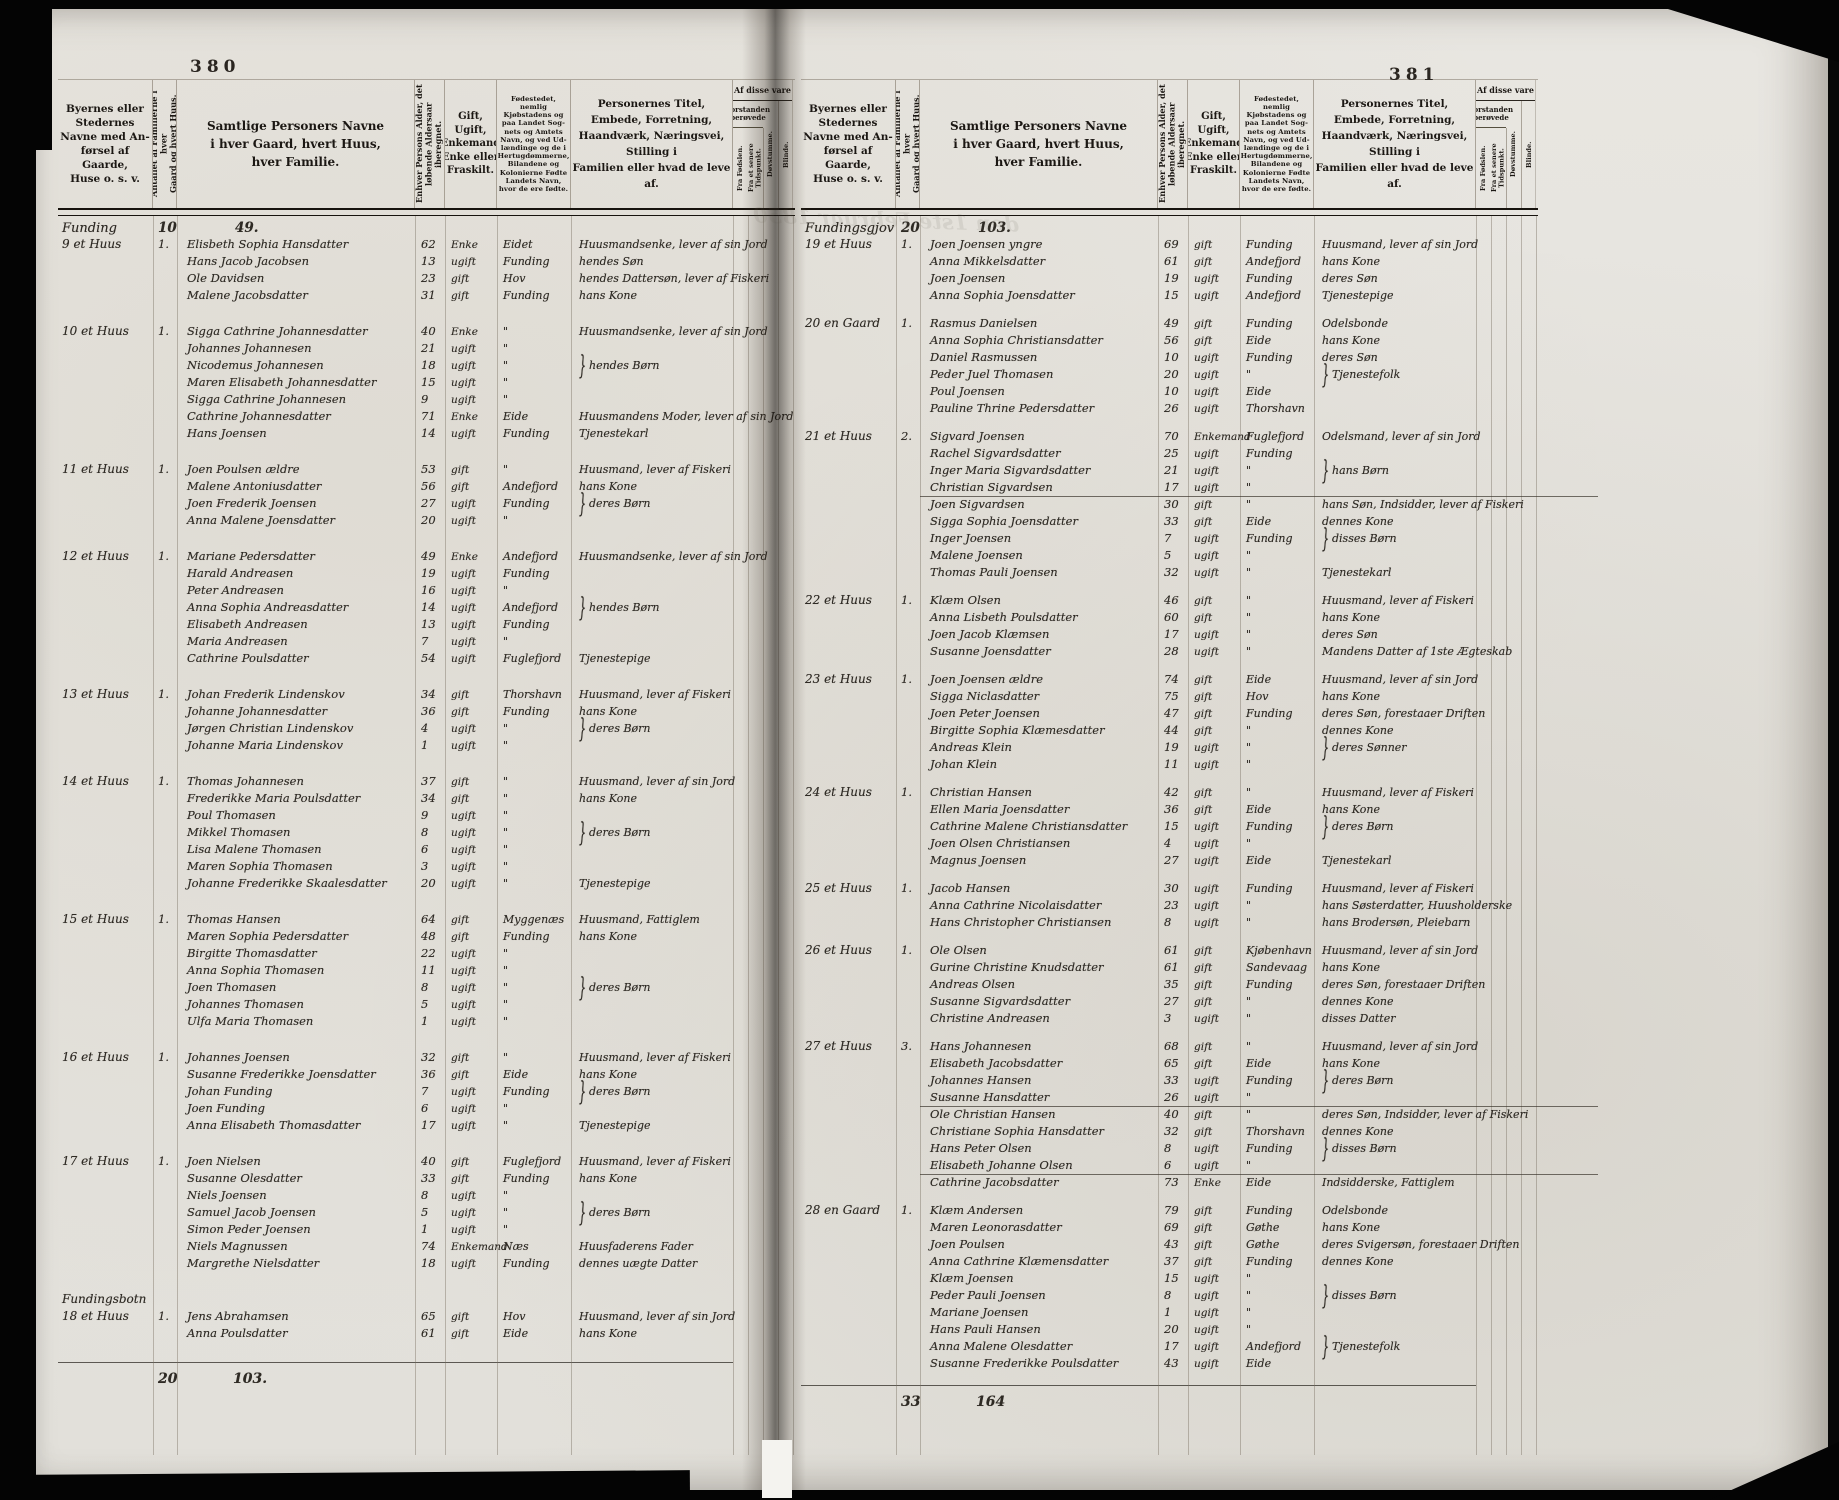 The width and height of the screenshot is (1839, 1500). Describe the element at coordinates (426, 816) in the screenshot. I see `person-row: Poul Thomasen 9 ugift "` at that location.